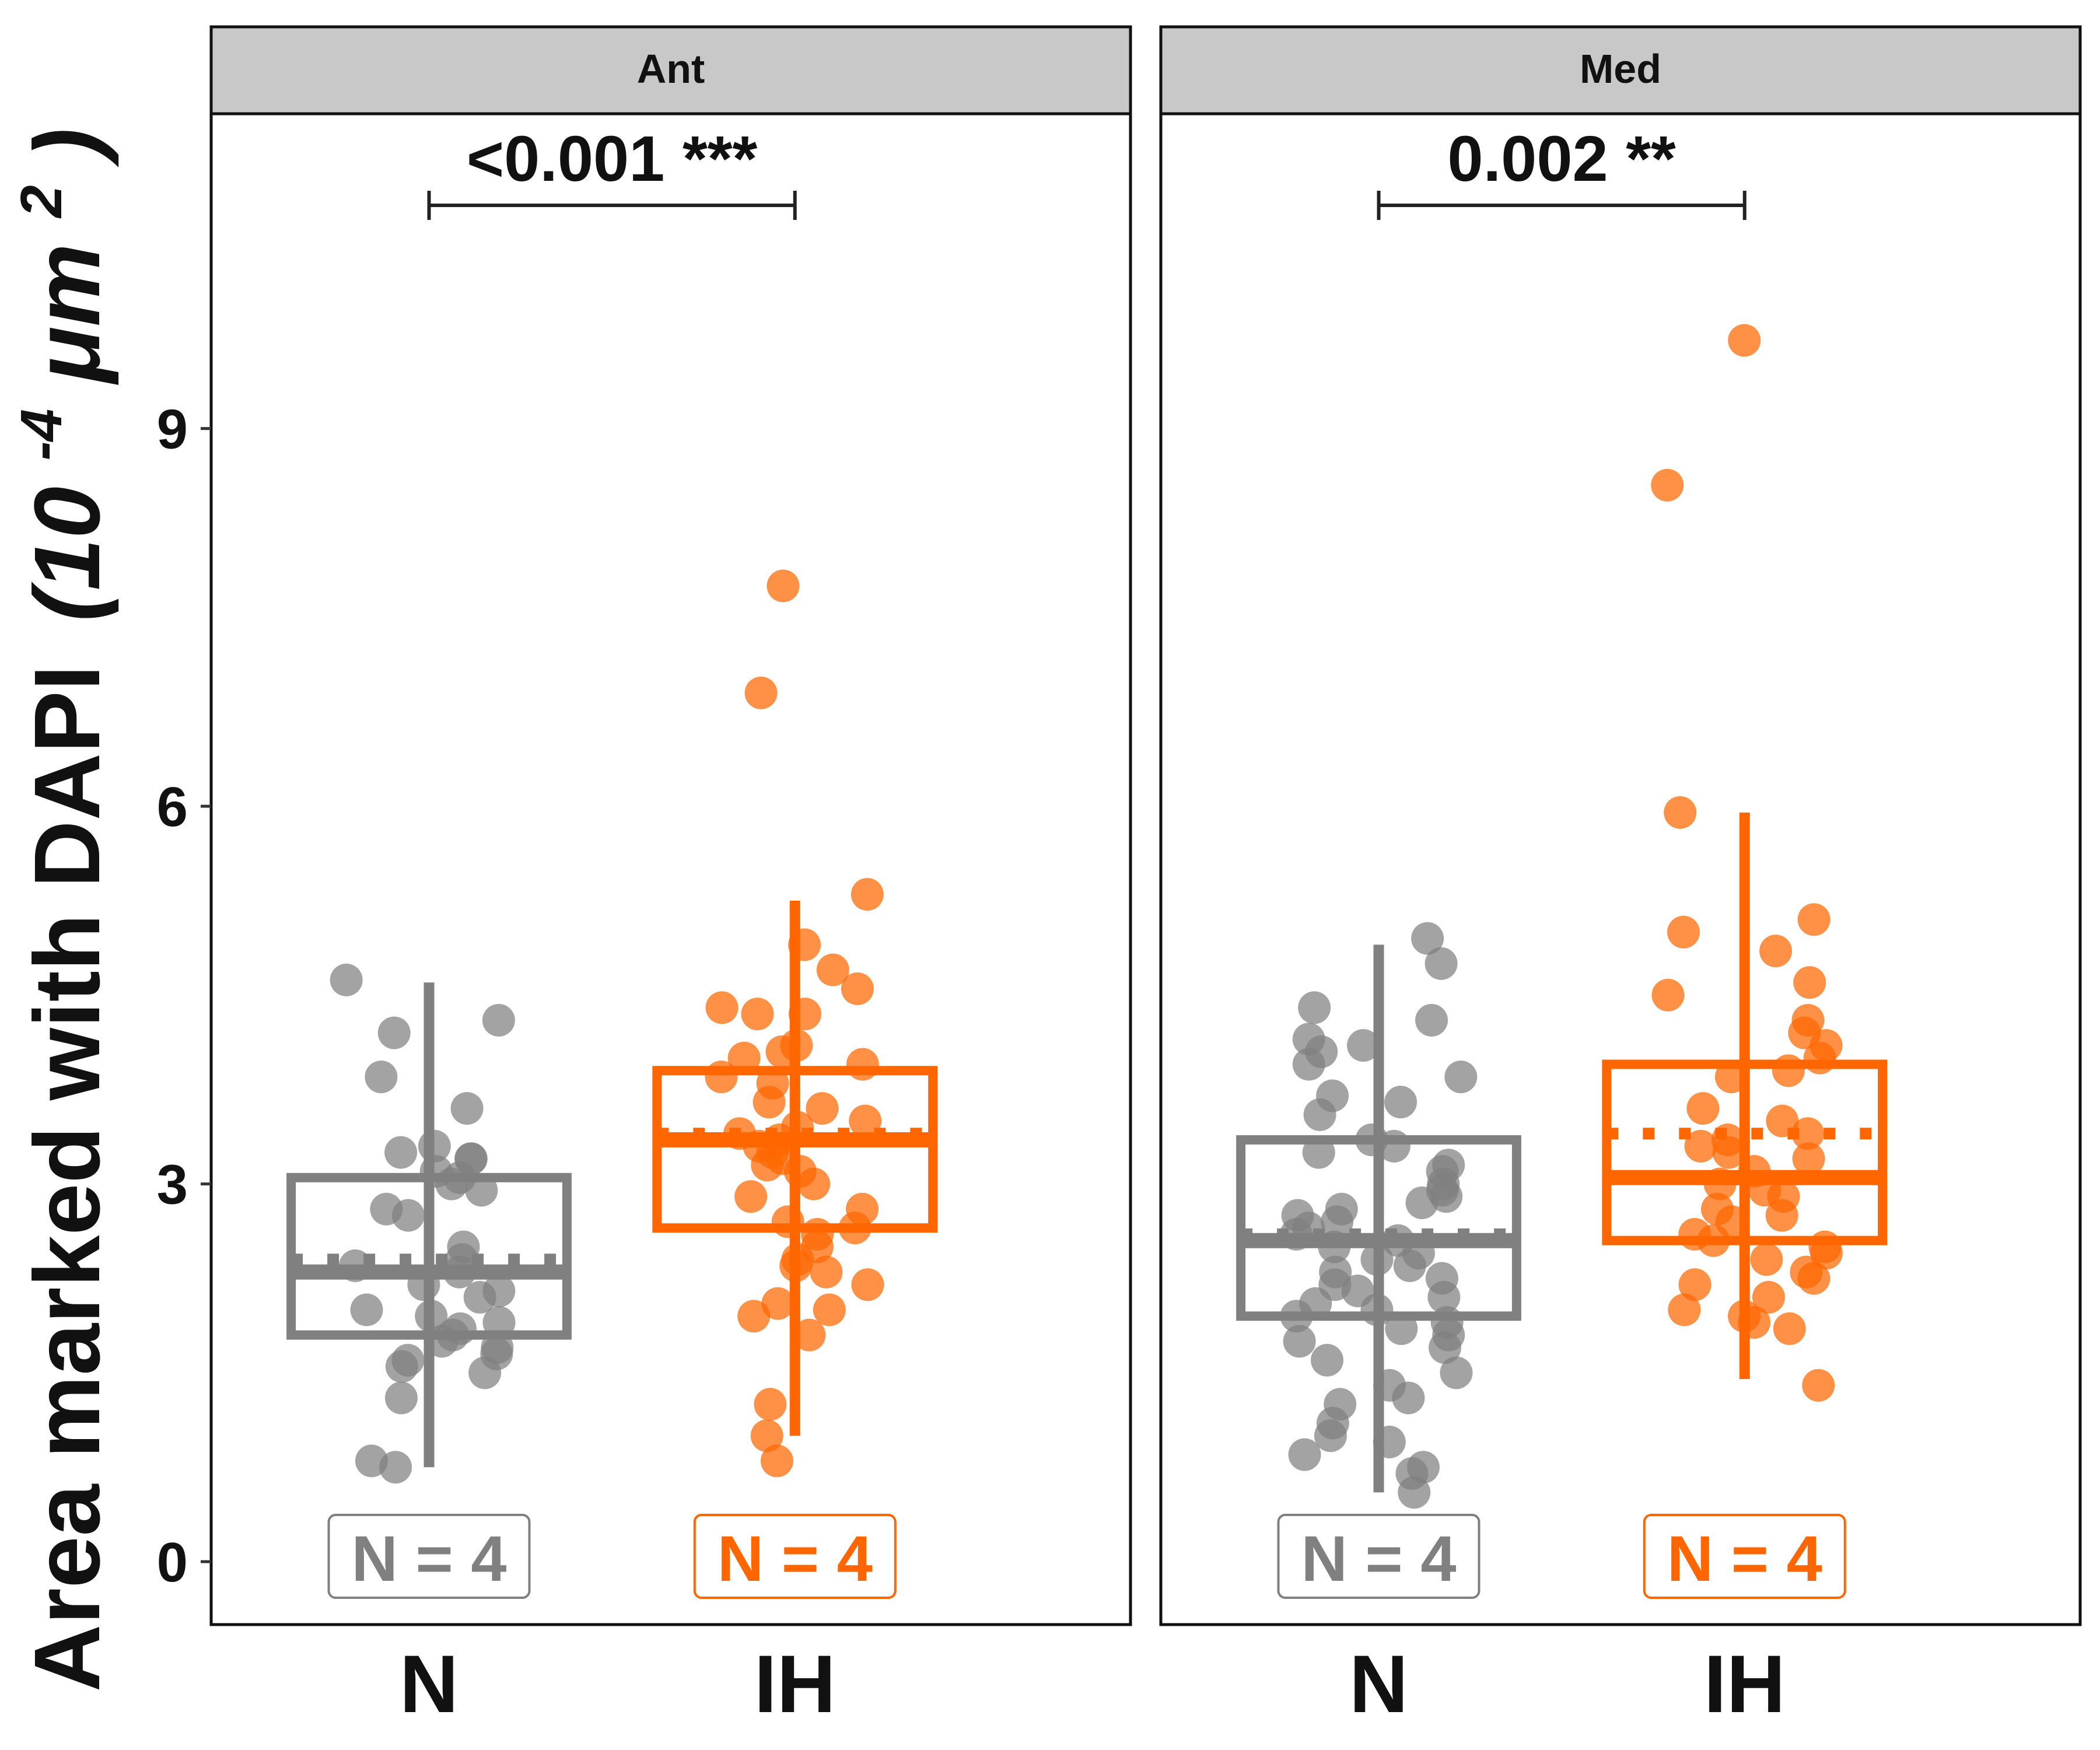  I want to click on y-tick-label-0: 0, so click(173, 1562).